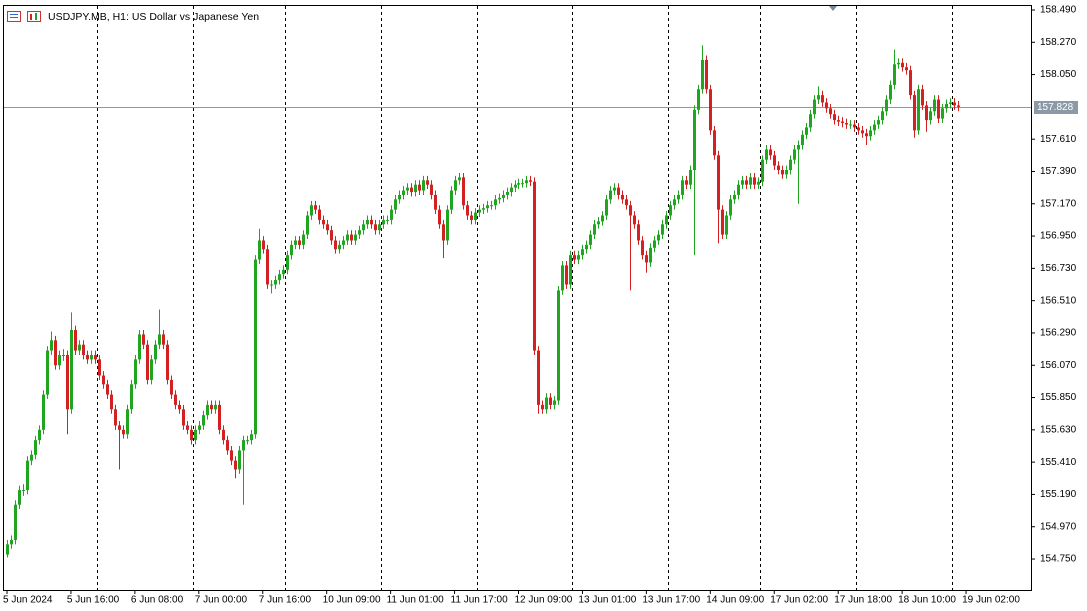 This screenshot has height=611, width=1087. What do you see at coordinates (1058, 236) in the screenshot?
I see `y-tick-label: 156.950` at bounding box center [1058, 236].